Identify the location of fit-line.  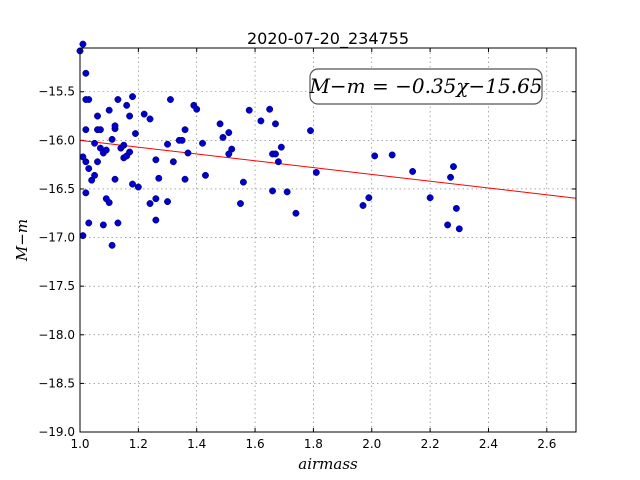
(328, 169).